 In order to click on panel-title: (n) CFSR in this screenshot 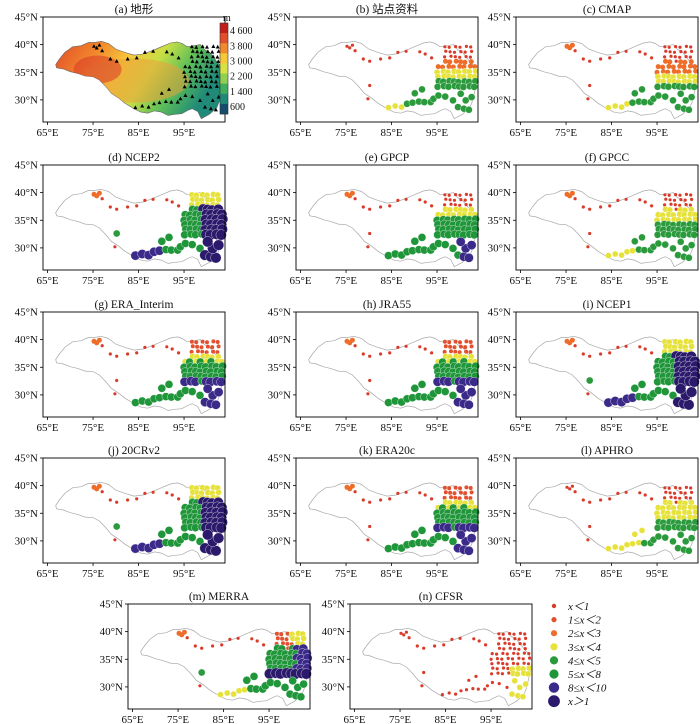, I will do `click(441, 597)`.